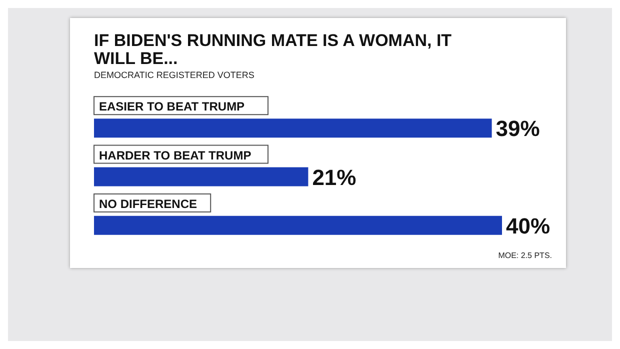 This screenshot has height=349, width=620. What do you see at coordinates (334, 177) in the screenshot?
I see `data-label: 21%` at bounding box center [334, 177].